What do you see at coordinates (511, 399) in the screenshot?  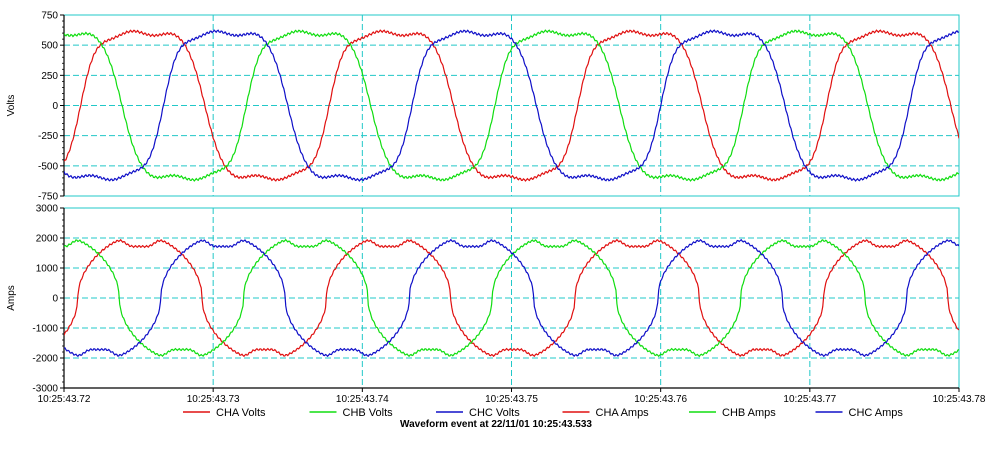 I see `x-tick-label: 10:25:43.75` at bounding box center [511, 399].